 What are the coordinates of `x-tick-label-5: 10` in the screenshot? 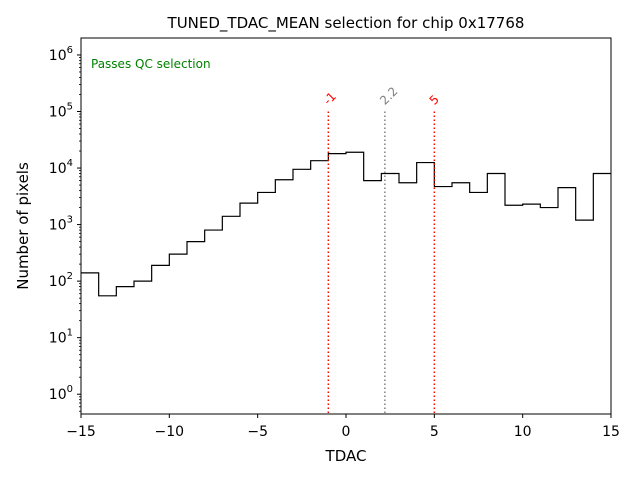 It's located at (523, 432).